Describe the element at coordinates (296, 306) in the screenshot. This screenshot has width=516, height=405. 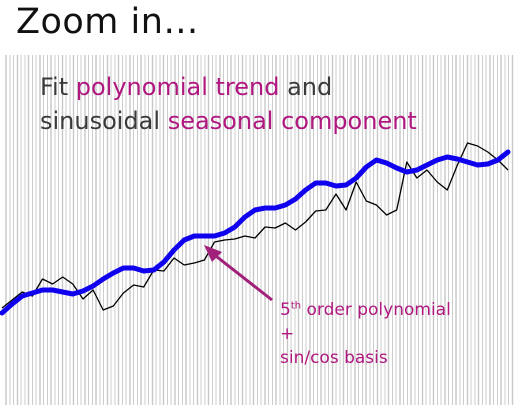
I see `annotation-superscript: th` at that location.